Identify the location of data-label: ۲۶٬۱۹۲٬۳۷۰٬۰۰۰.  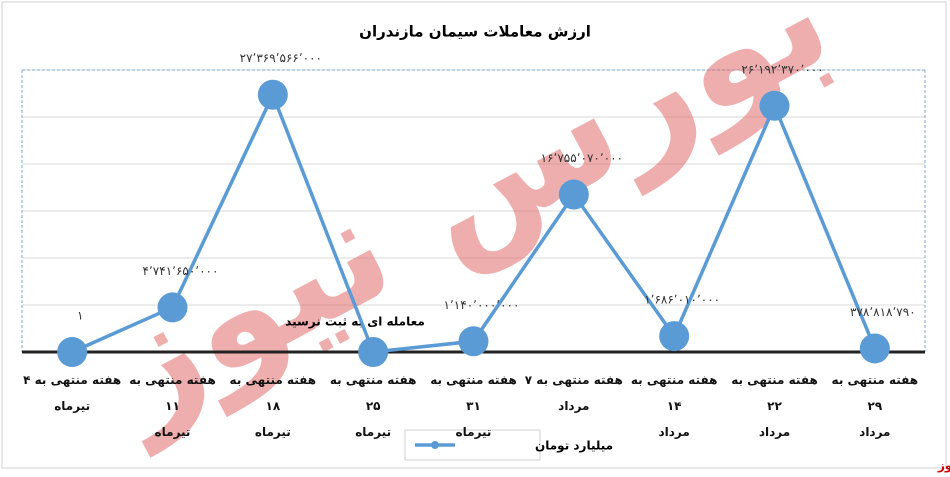
(782, 69).